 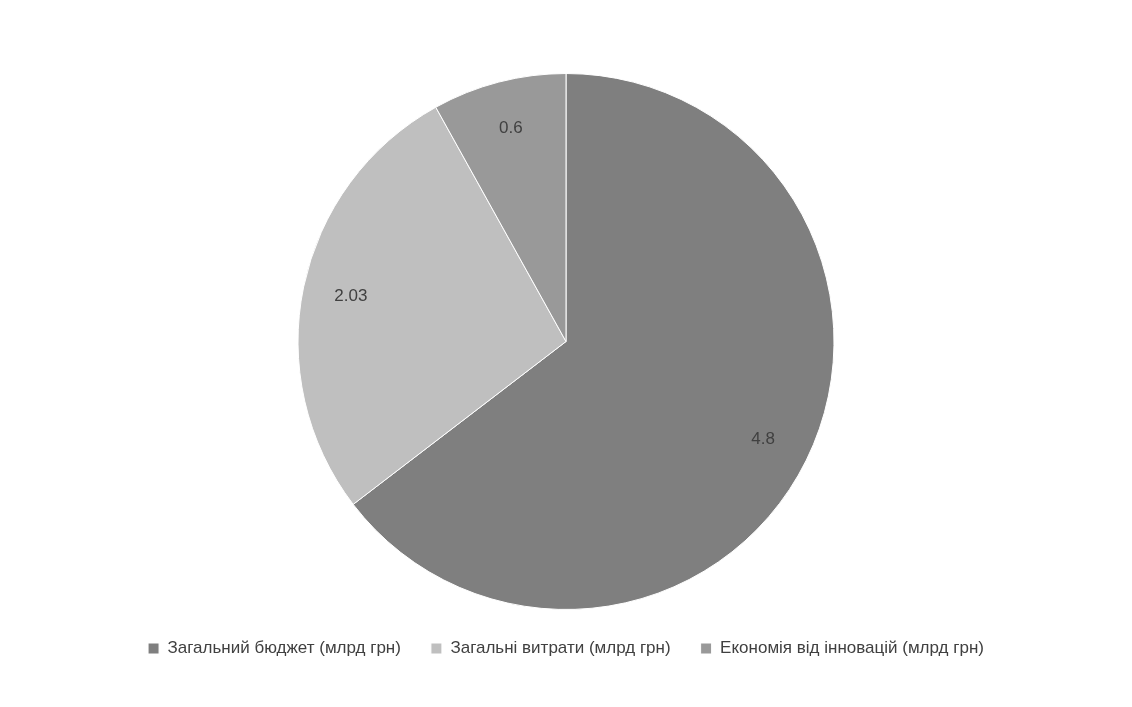 I want to click on data-label: 0.6, so click(x=511, y=128).